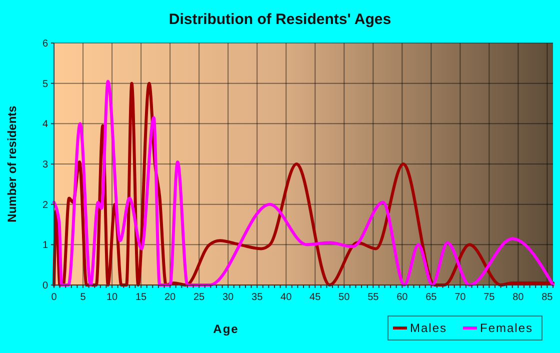  I want to click on x-tick-label: 15, so click(141, 297).